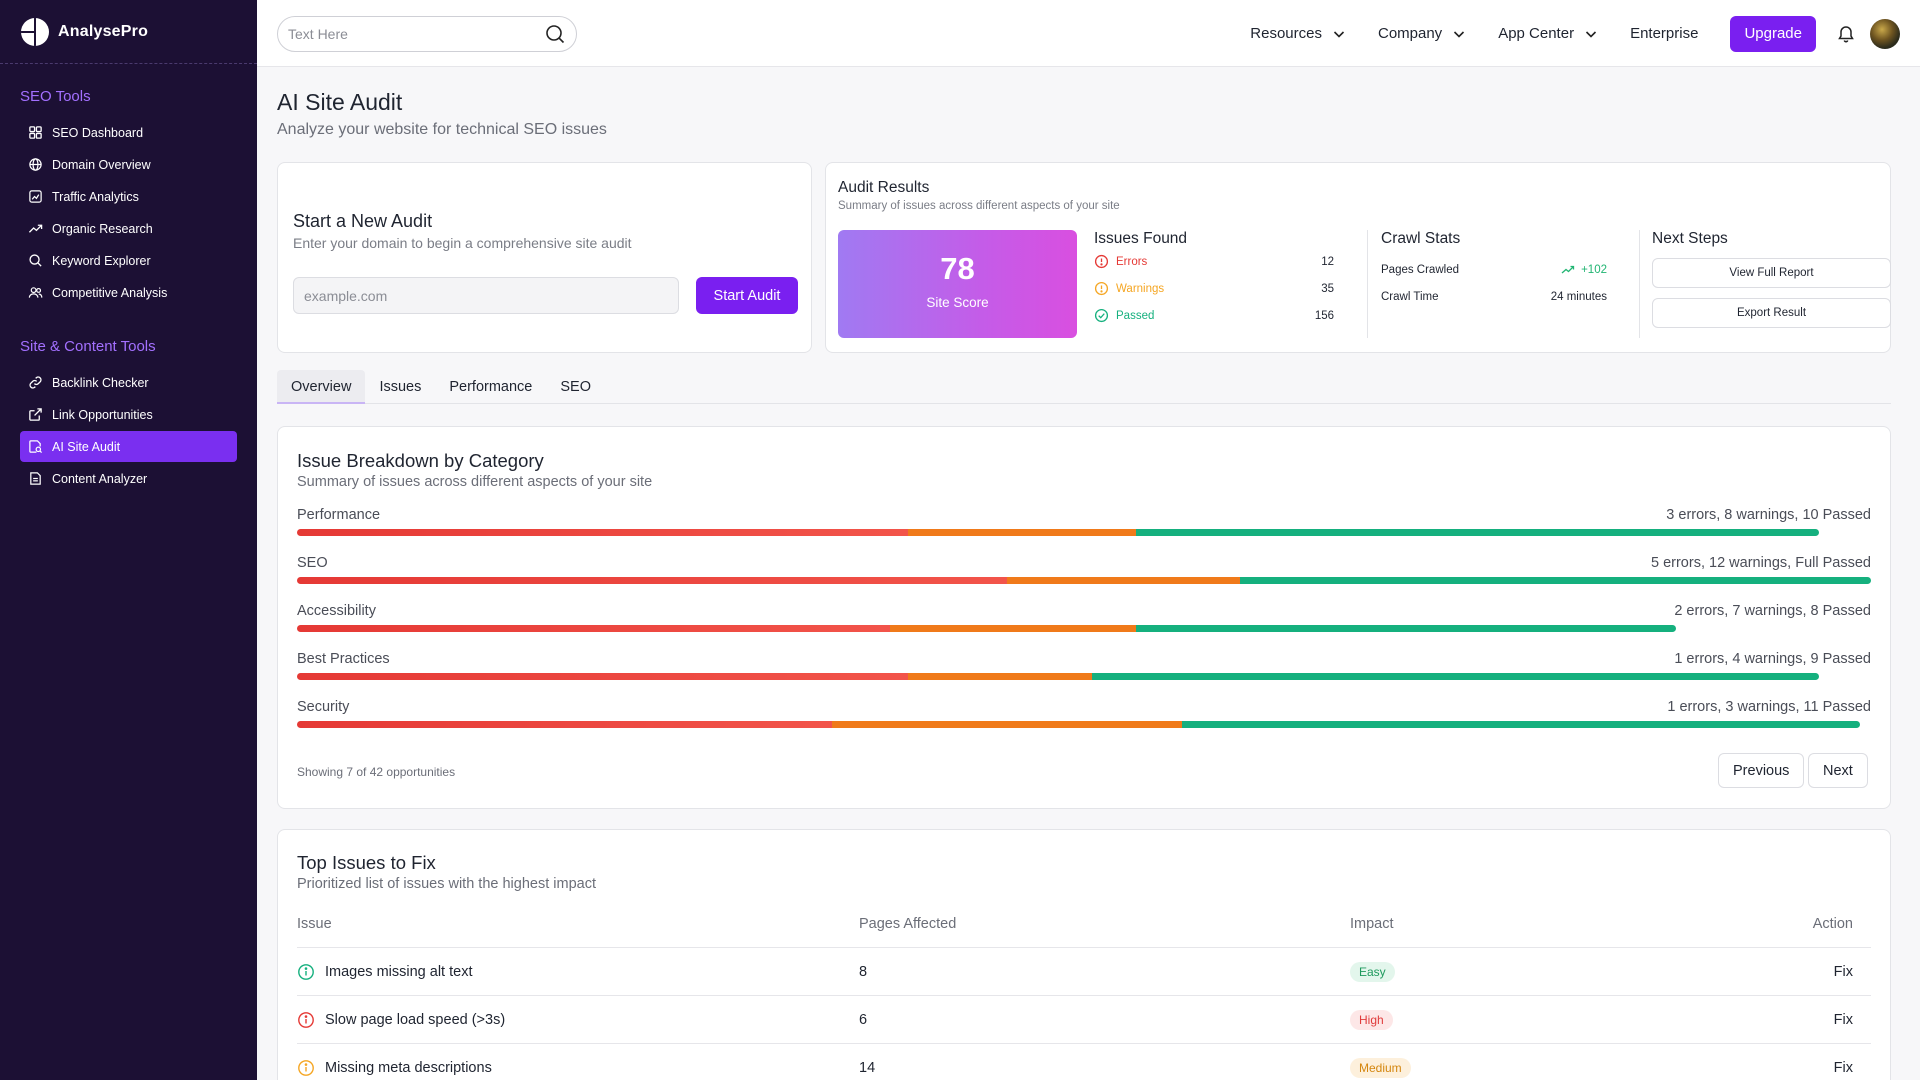  What do you see at coordinates (908, 923) in the screenshot?
I see `column-header-pages: Pages Affected` at bounding box center [908, 923].